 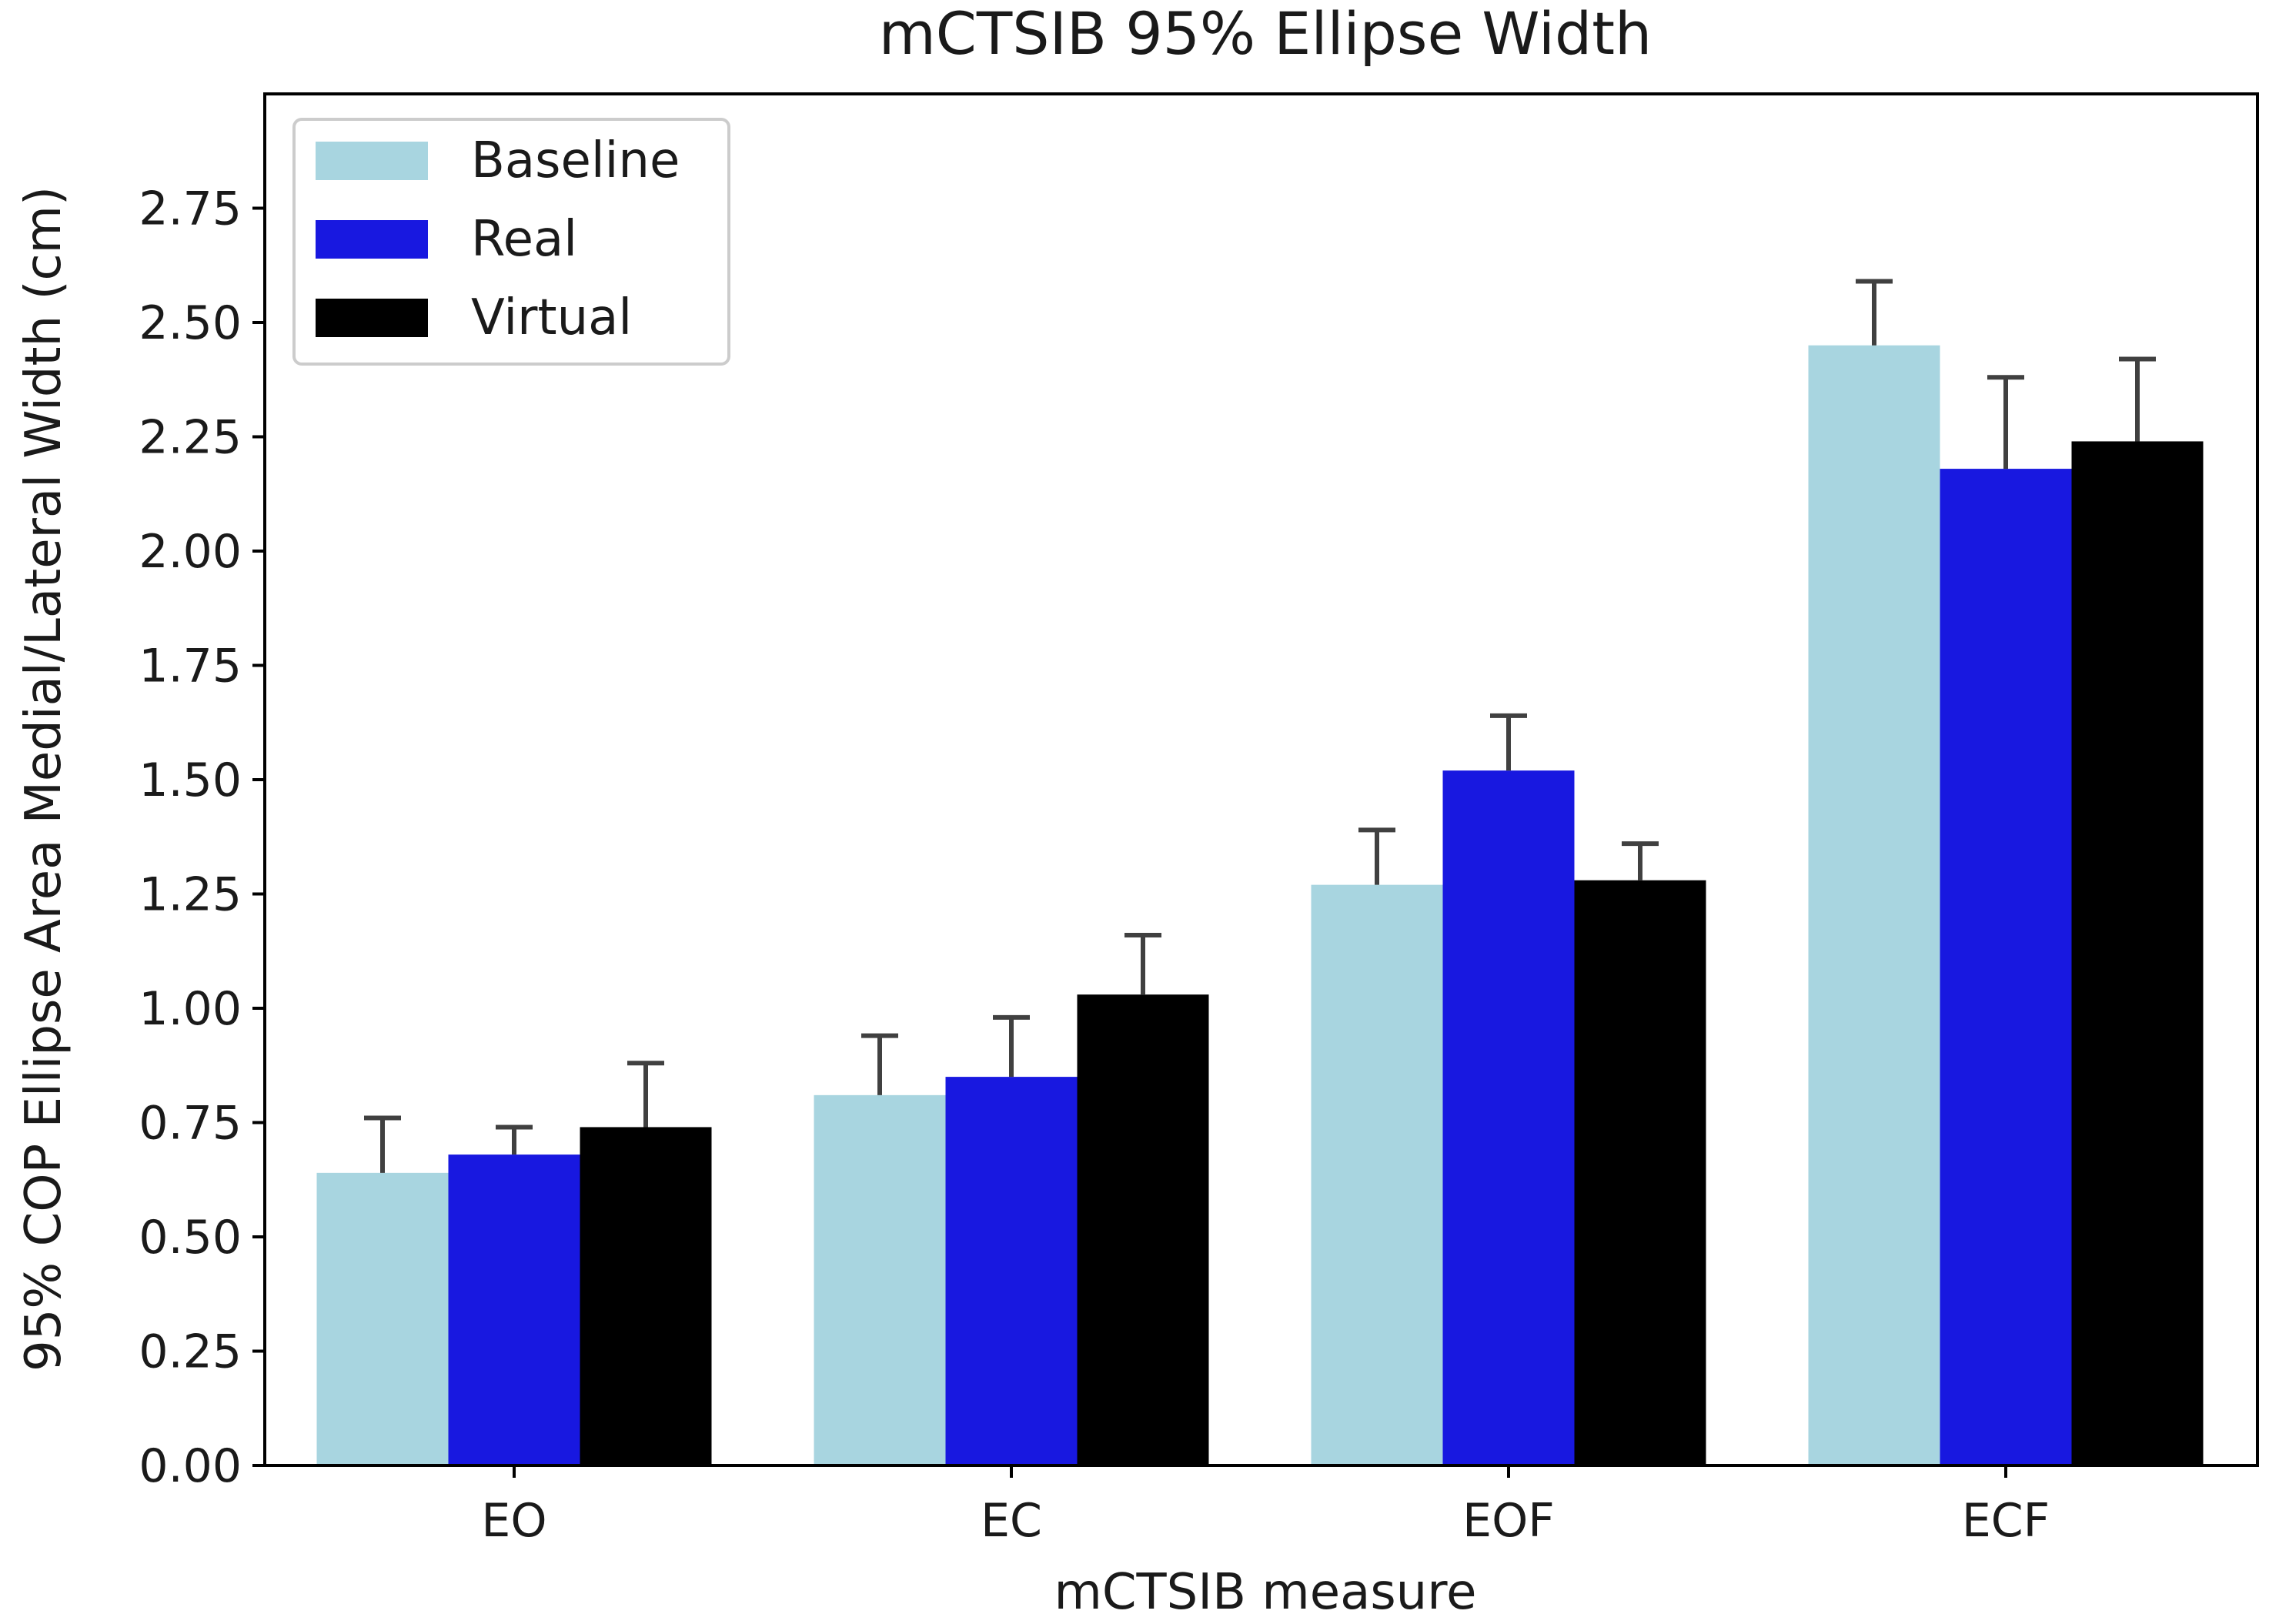 What do you see at coordinates (1011, 1521) in the screenshot?
I see `x-tick-label: EC` at bounding box center [1011, 1521].